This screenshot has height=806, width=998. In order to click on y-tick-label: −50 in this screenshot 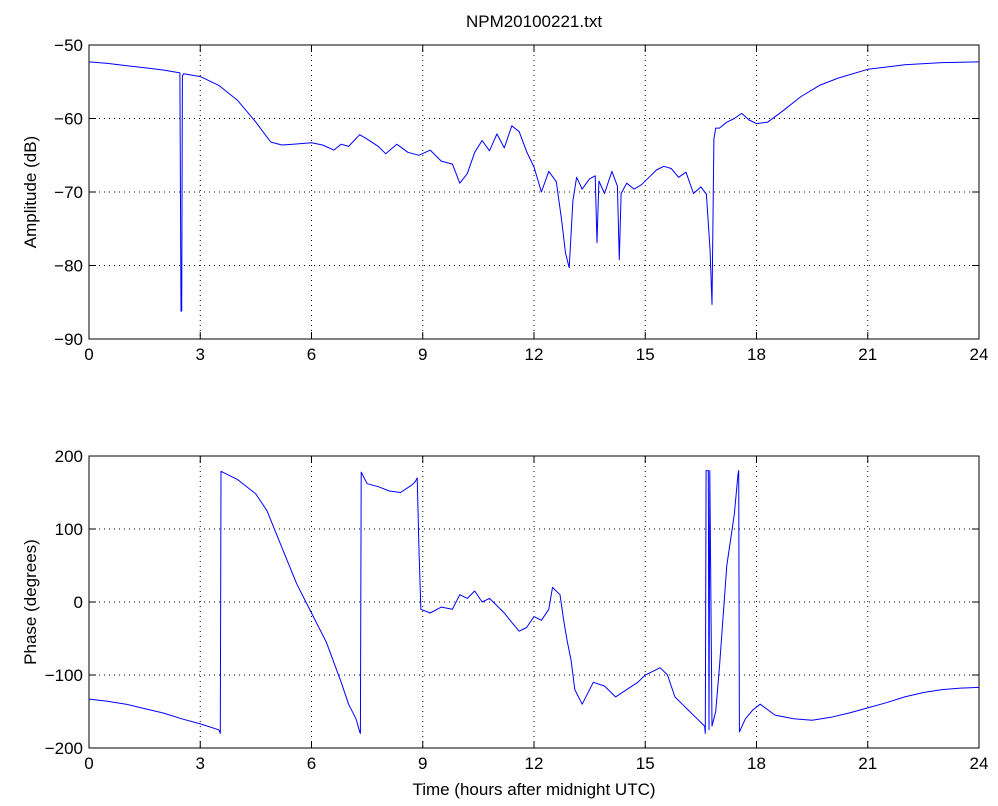, I will do `click(68, 45)`.